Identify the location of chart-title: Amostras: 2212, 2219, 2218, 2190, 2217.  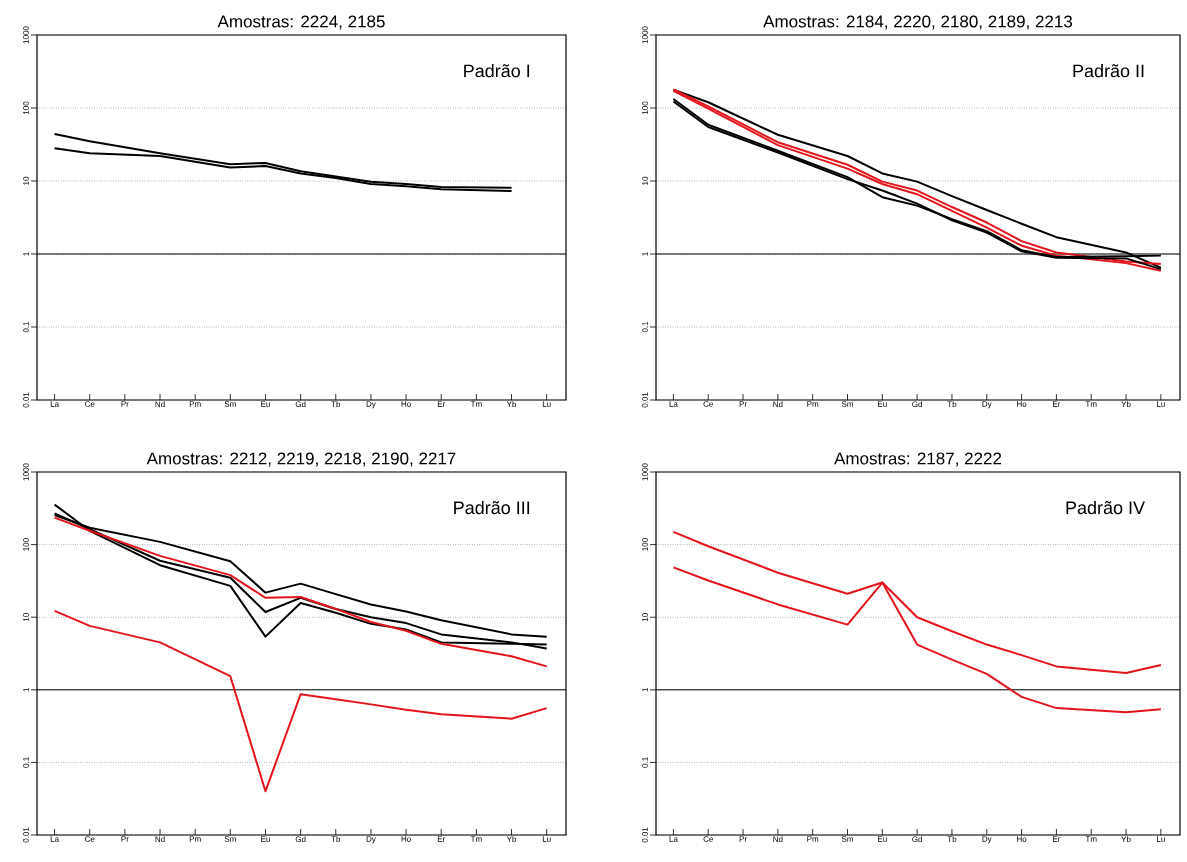
(301, 459).